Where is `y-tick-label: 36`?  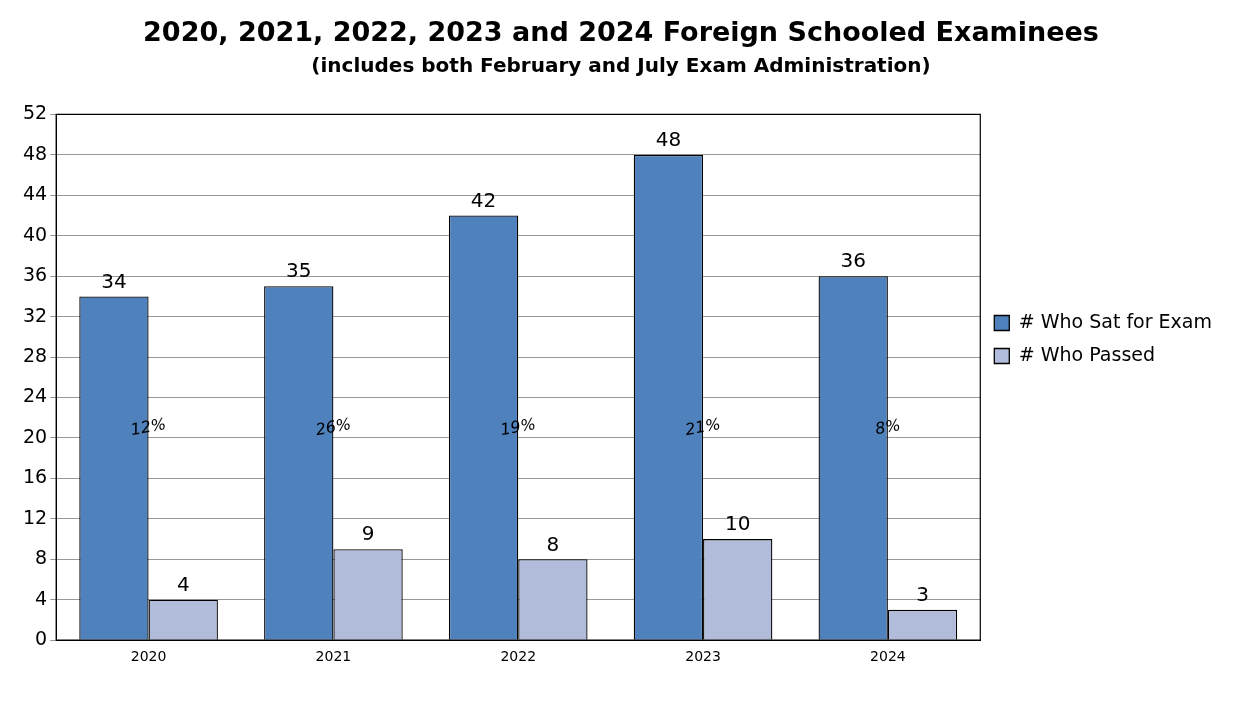 y-tick-label: 36 is located at coordinates (35, 274).